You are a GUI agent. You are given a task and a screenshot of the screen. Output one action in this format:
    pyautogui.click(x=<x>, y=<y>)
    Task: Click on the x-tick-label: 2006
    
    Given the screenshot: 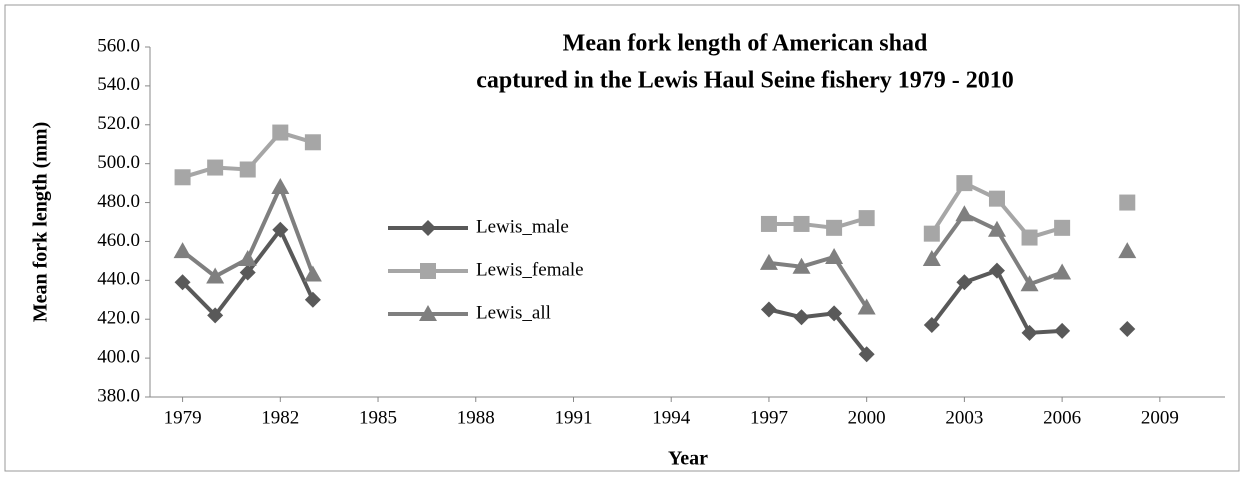 What is the action you would take?
    pyautogui.click(x=1062, y=417)
    